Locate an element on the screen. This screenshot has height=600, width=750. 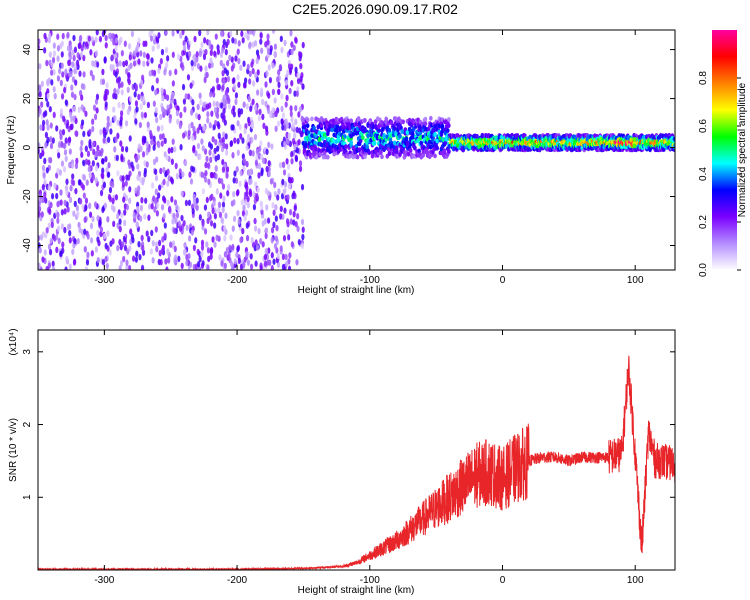
colorbar-tick-label: 0.4 is located at coordinates (703, 174).